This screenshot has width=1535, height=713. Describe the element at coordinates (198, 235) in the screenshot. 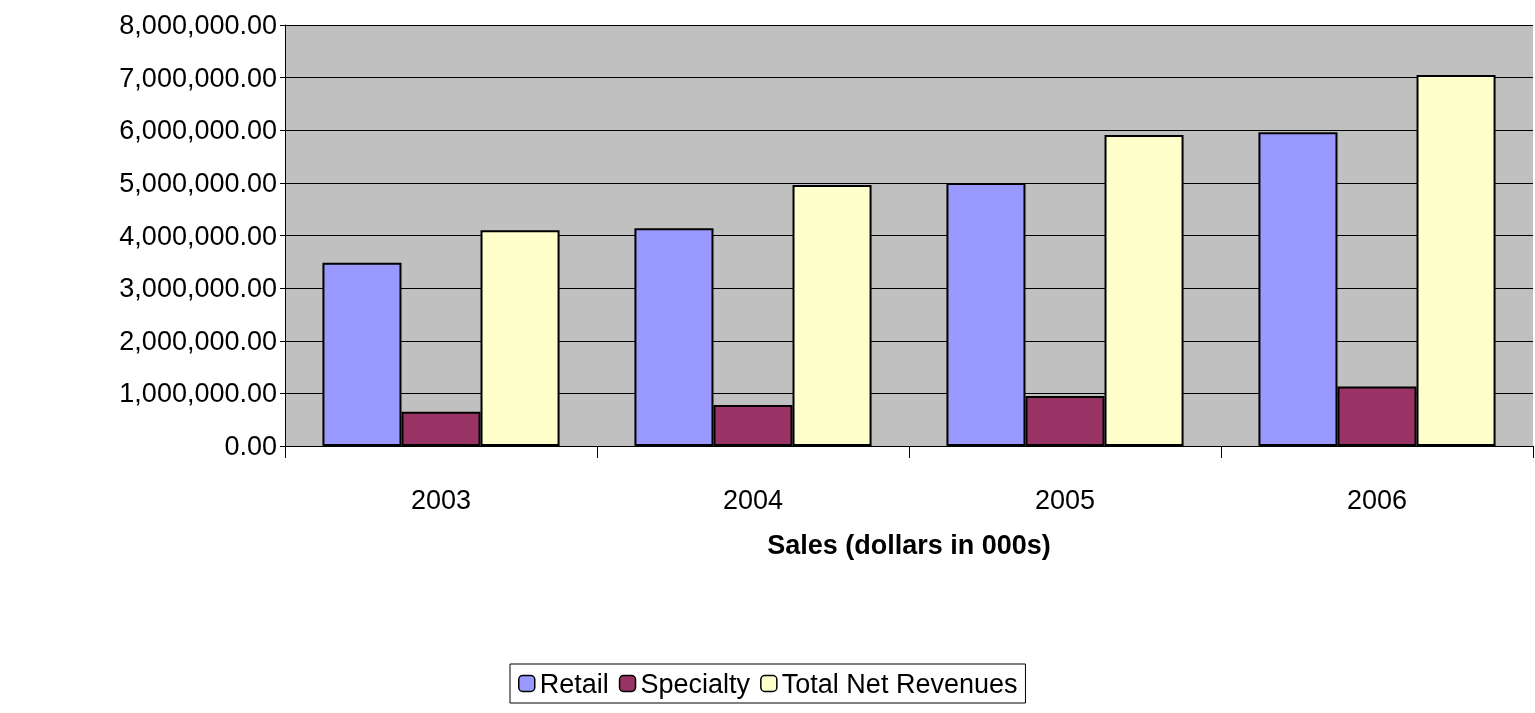

I see `y-tick-label: 4,000,000.00` at that location.